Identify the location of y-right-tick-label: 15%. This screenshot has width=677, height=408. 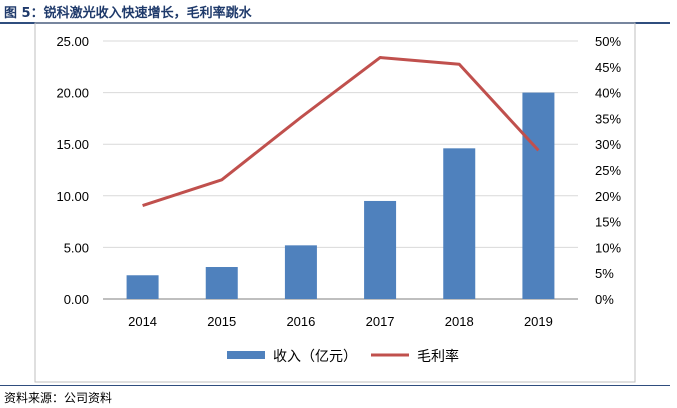
(608, 222).